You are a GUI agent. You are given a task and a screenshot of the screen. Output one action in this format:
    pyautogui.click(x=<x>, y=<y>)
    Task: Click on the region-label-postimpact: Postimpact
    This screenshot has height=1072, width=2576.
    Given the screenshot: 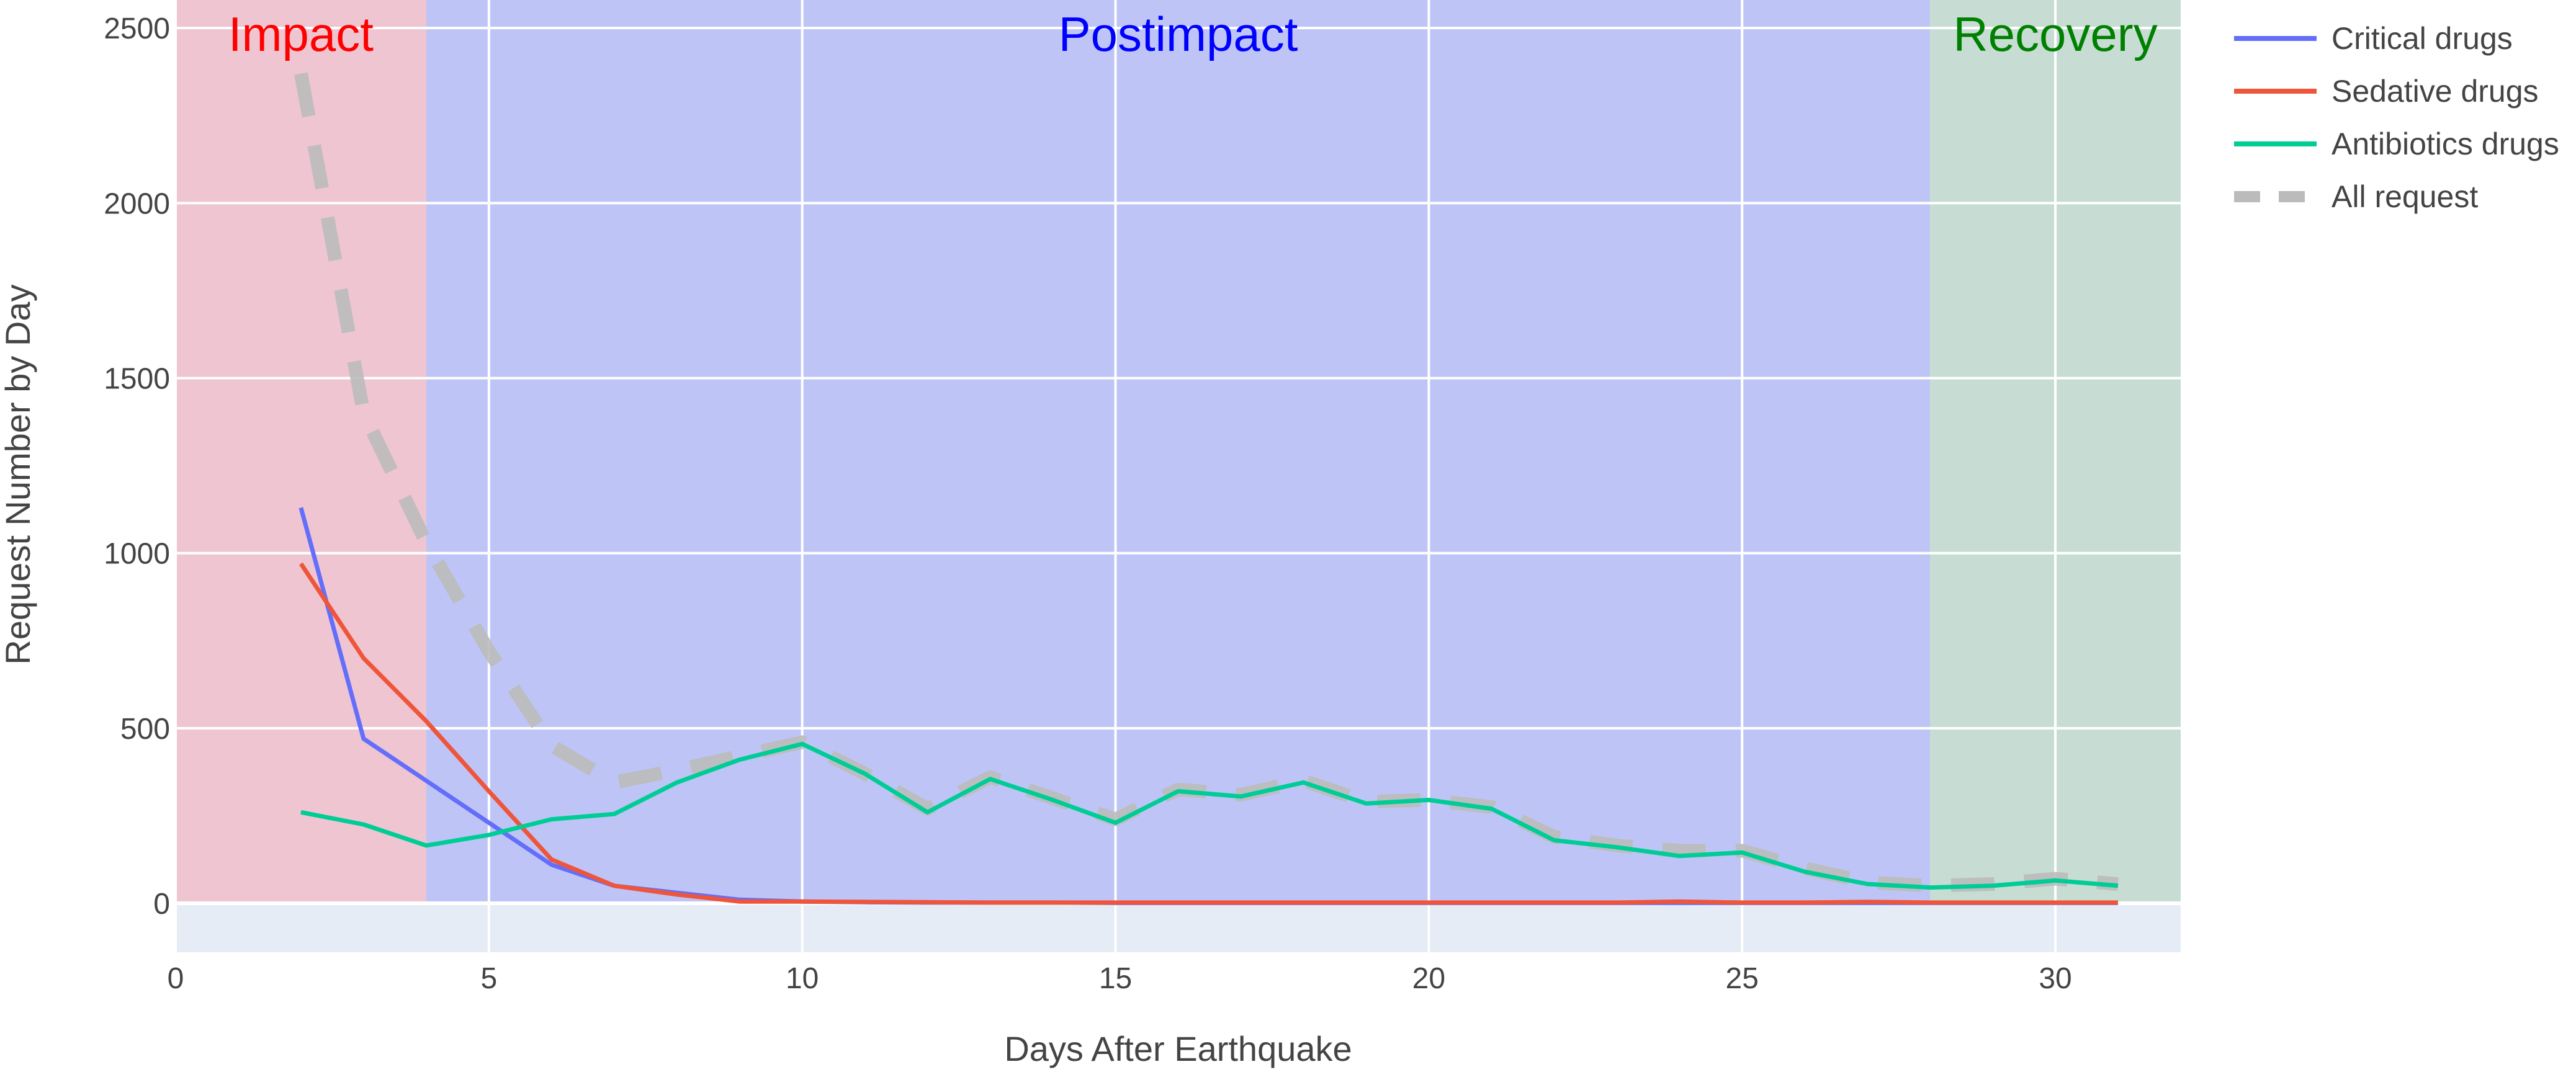 What is the action you would take?
    pyautogui.click(x=1178, y=34)
    